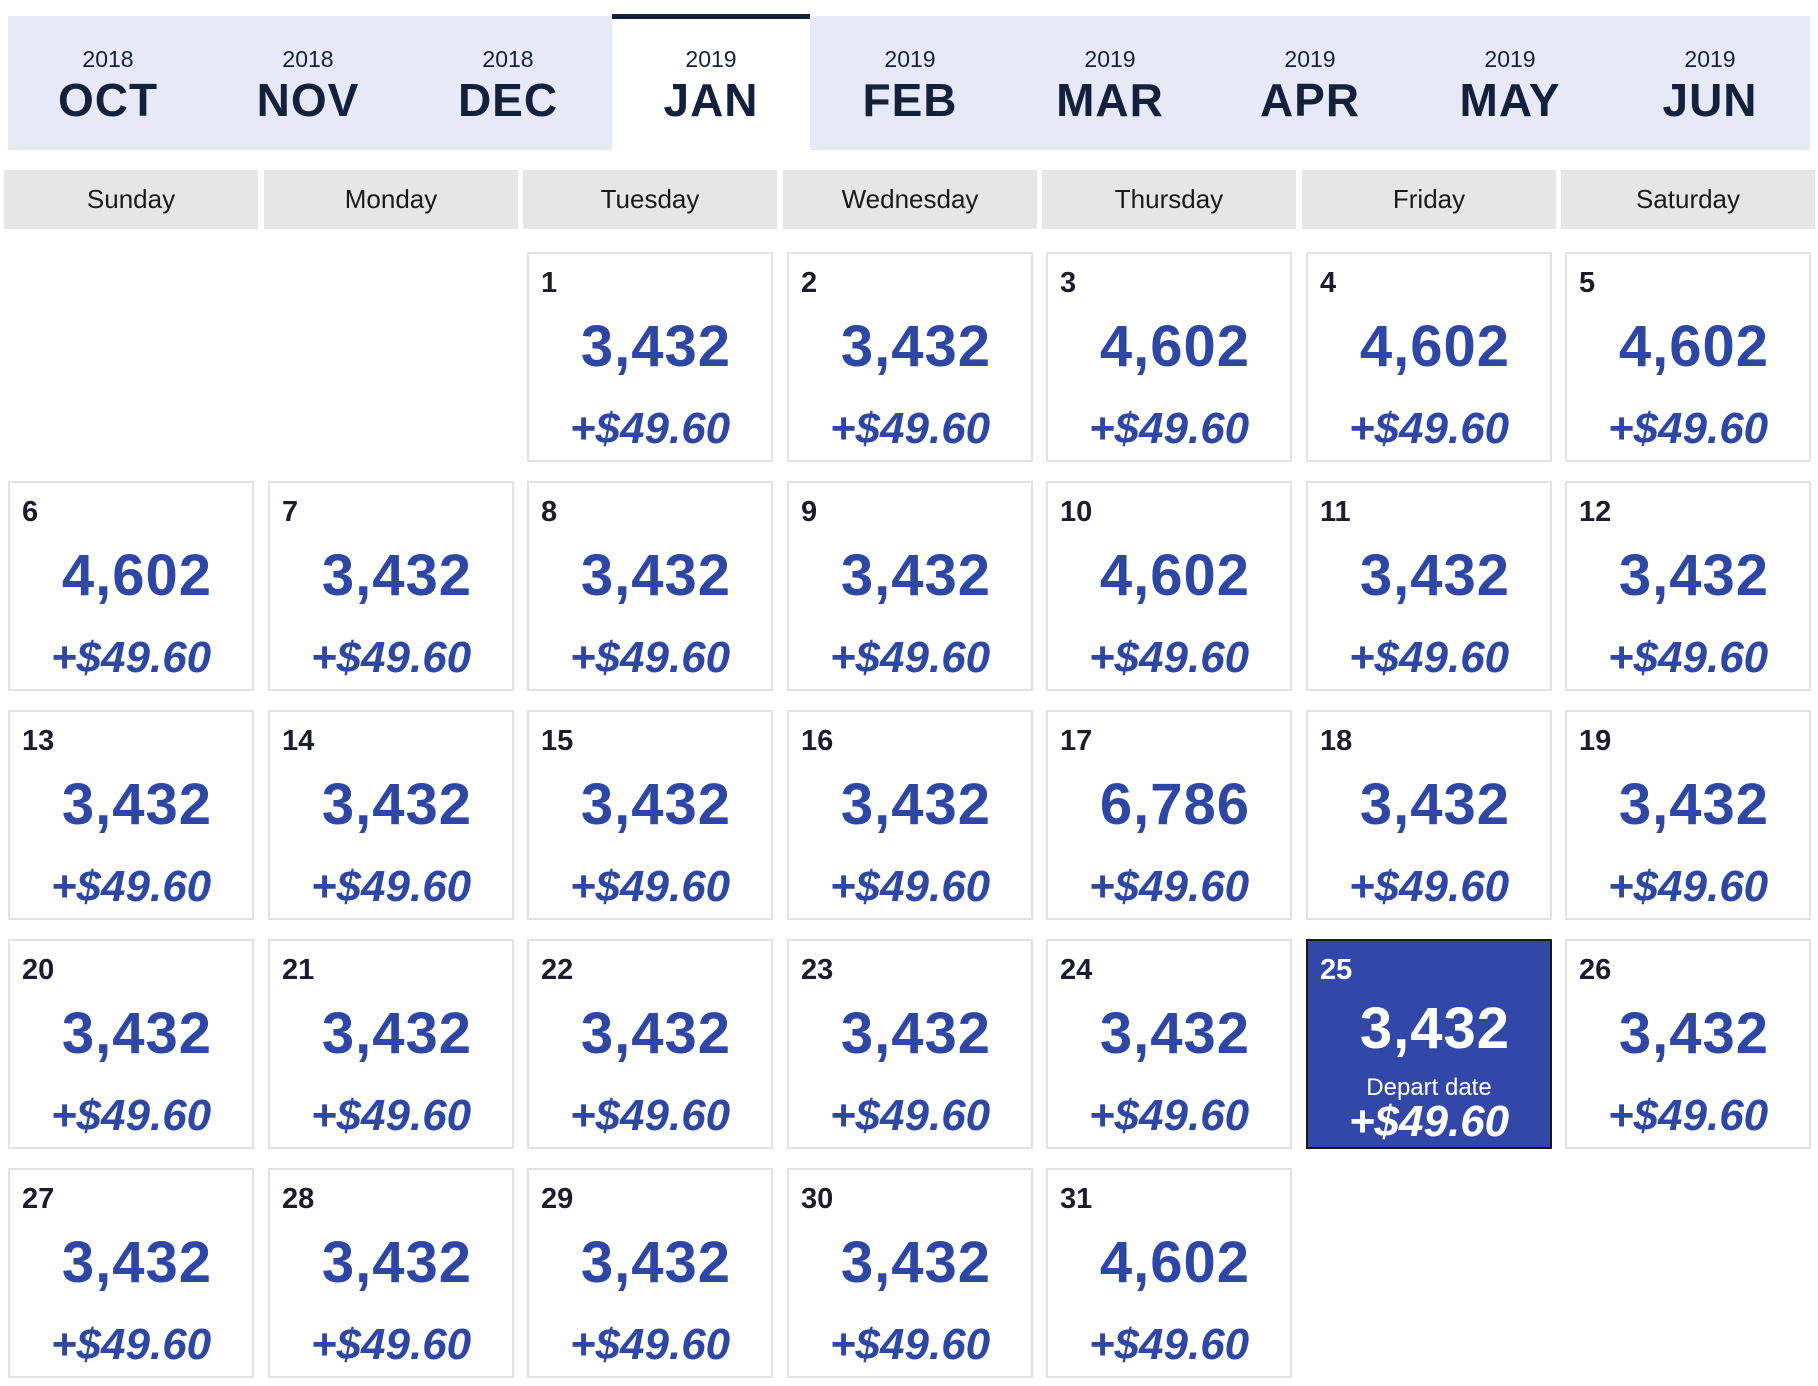 The width and height of the screenshot is (1818, 1386). I want to click on day-cell: 6 4,602 +$49.60, so click(131, 586).